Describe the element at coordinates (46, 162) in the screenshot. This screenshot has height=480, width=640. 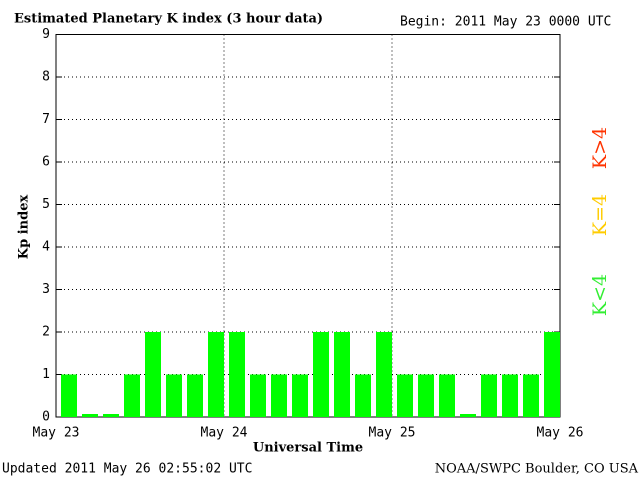
I see `y-tick-label: 6` at that location.